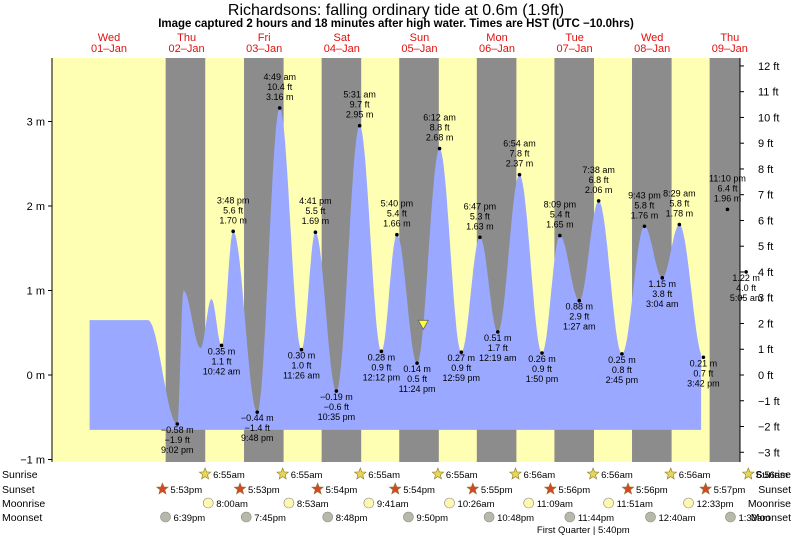  I want to click on tide-label-line: 9:02 pm, so click(177, 450).